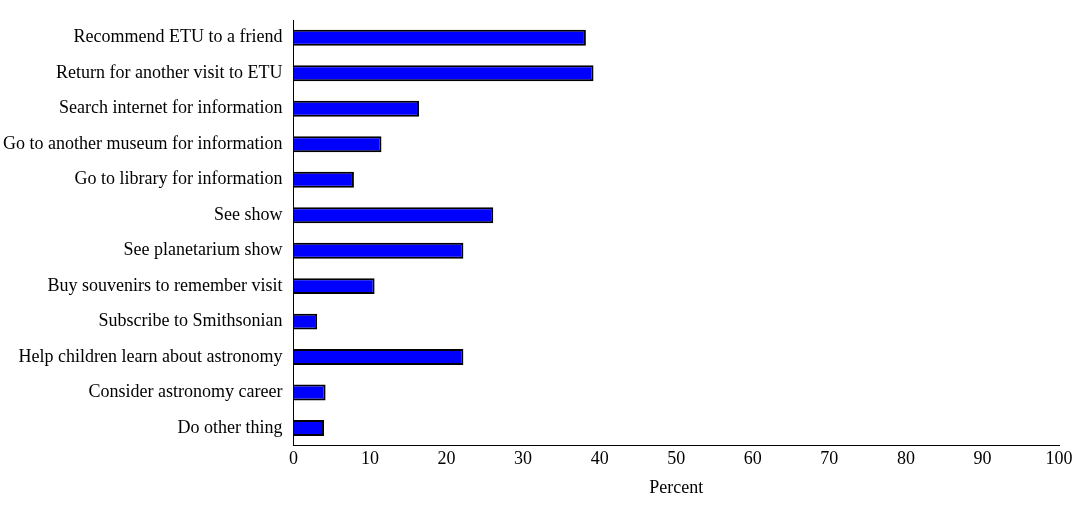 Image resolution: width=1079 pixels, height=508 pixels. I want to click on x-tick-label: 50, so click(676, 458).